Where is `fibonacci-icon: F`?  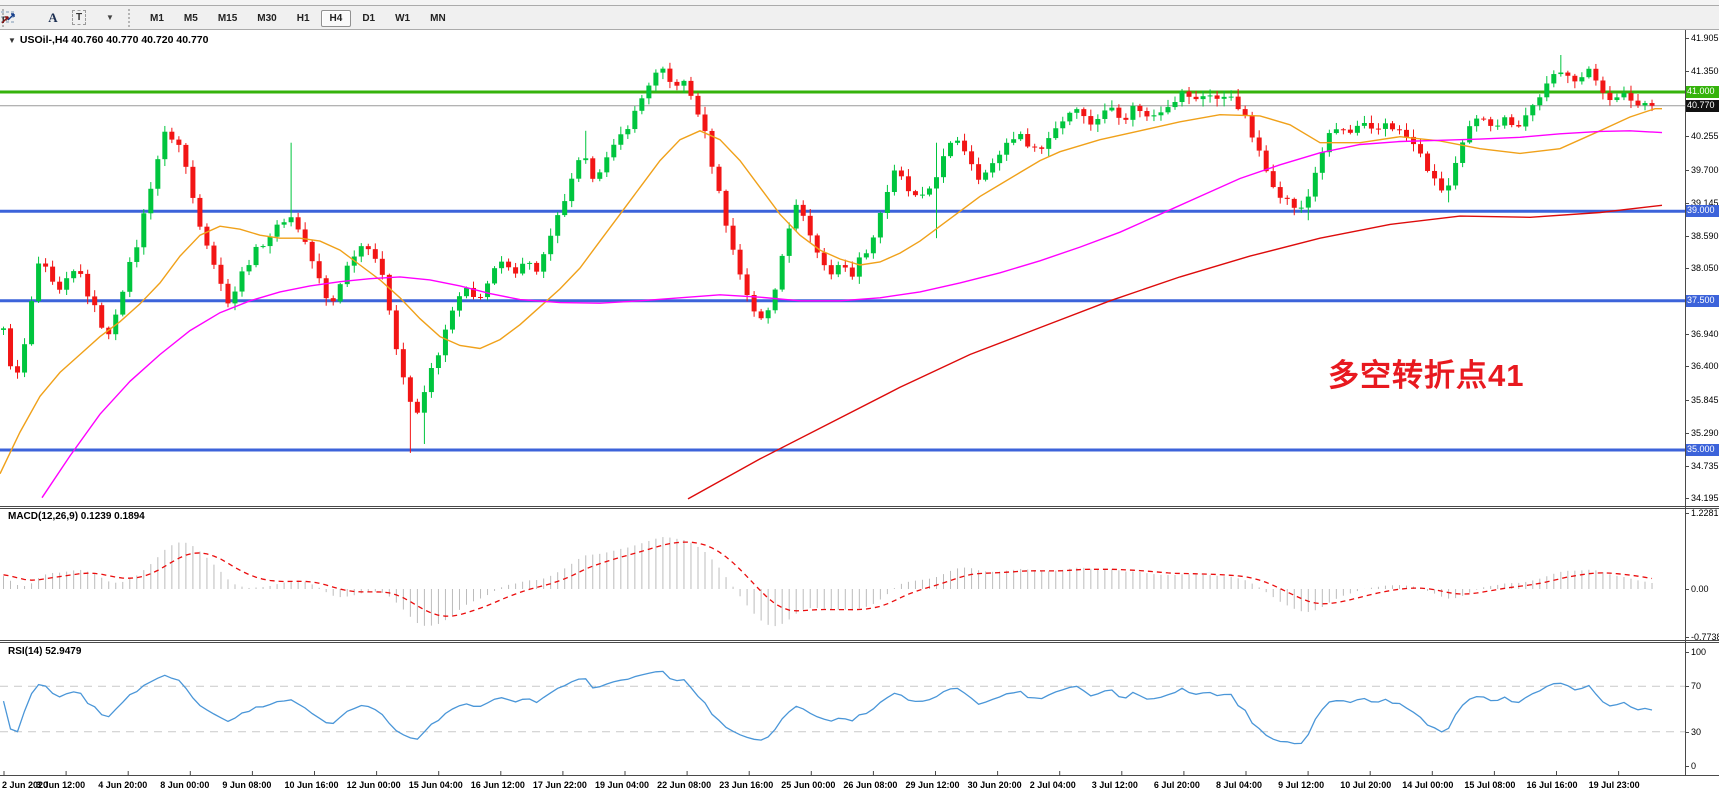
fibonacci-icon: F is located at coordinates (20, 18).